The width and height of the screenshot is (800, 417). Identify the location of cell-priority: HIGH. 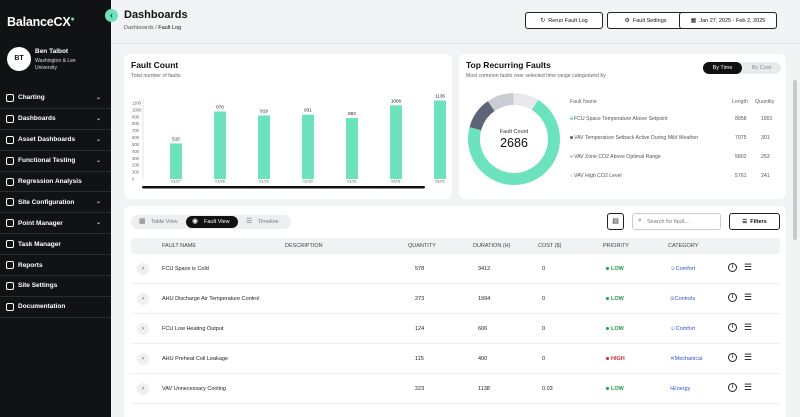
(615, 359).